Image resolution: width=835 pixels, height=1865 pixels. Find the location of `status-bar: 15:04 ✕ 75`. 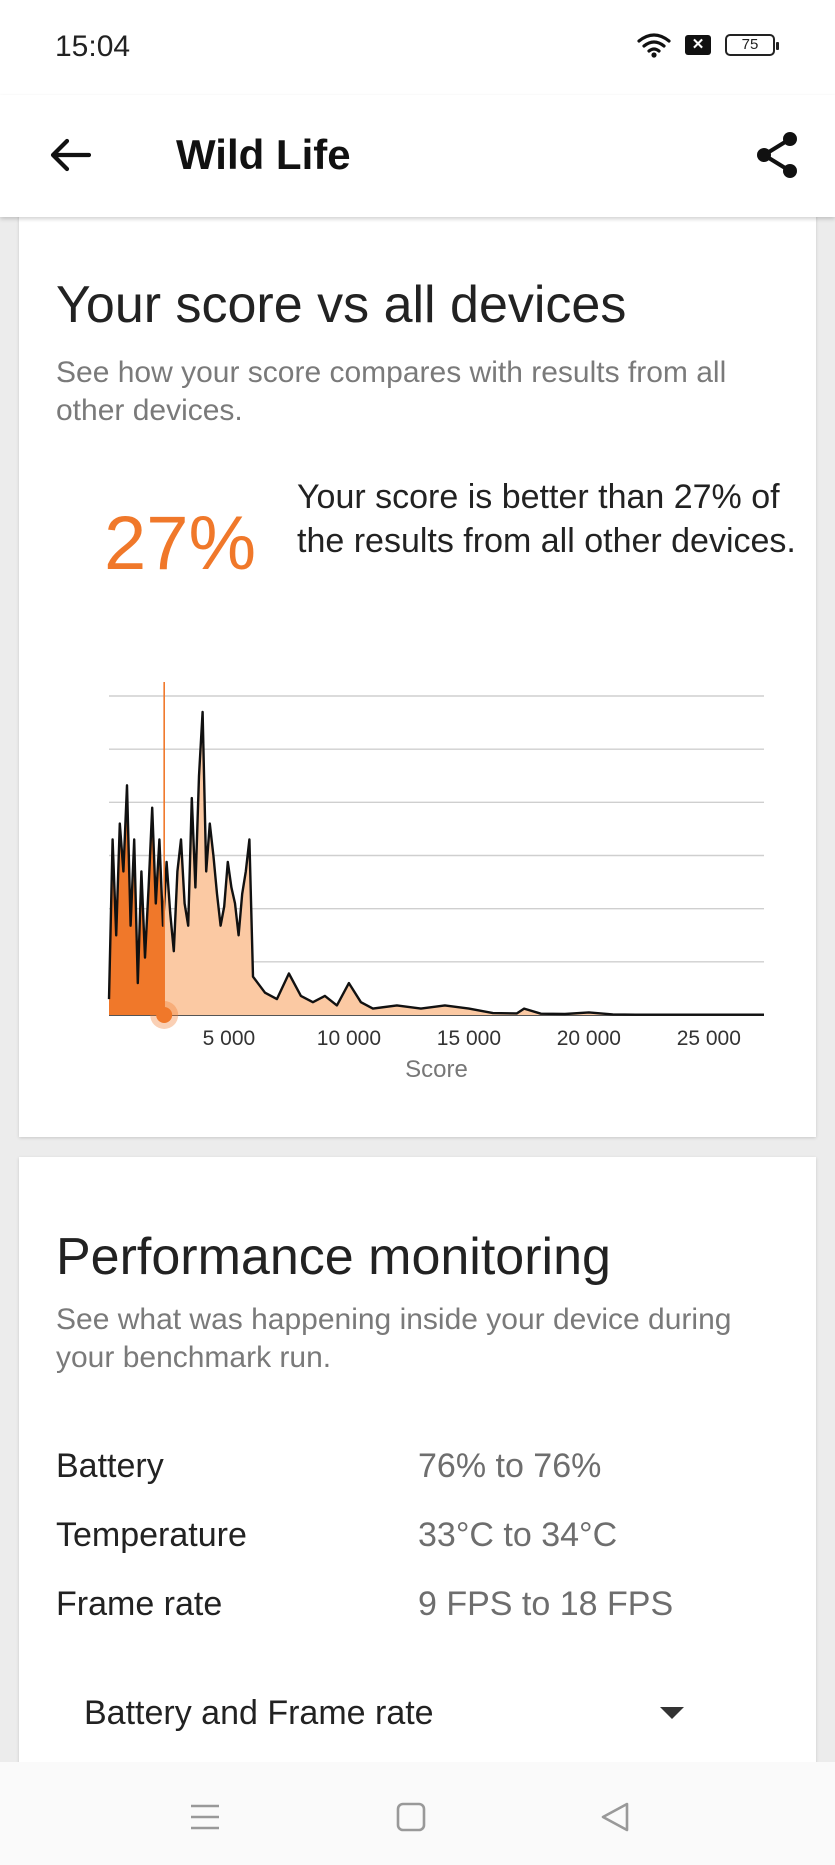

status-bar: 15:04 ✕ 75 is located at coordinates (417, 47).